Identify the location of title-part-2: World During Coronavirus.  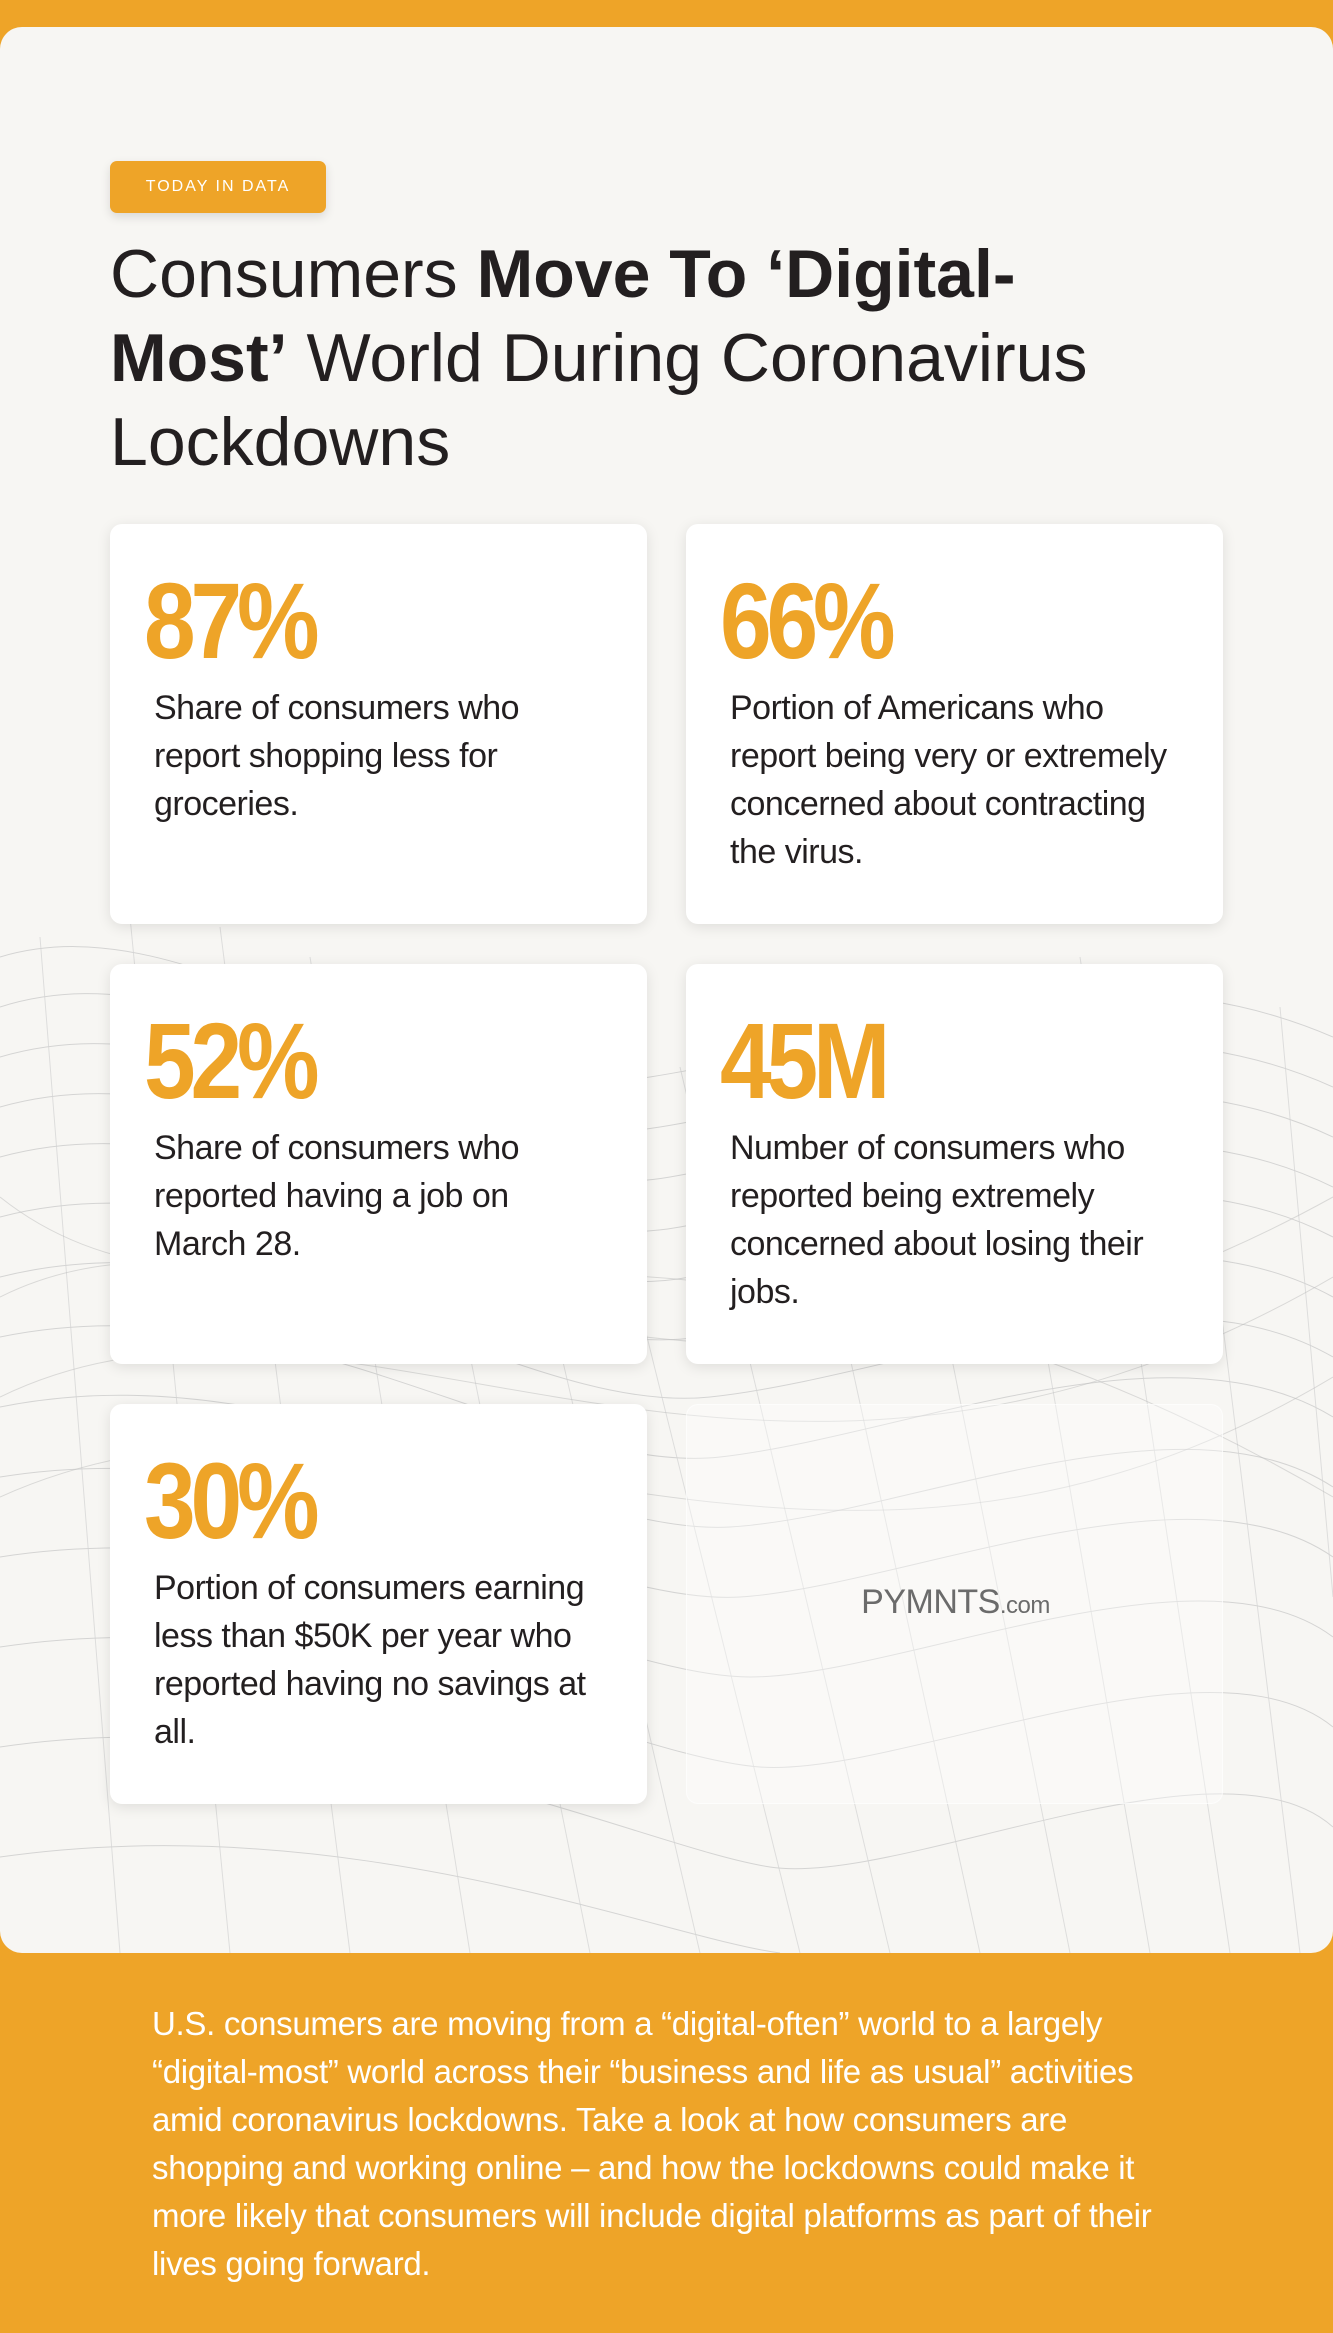
(687, 358).